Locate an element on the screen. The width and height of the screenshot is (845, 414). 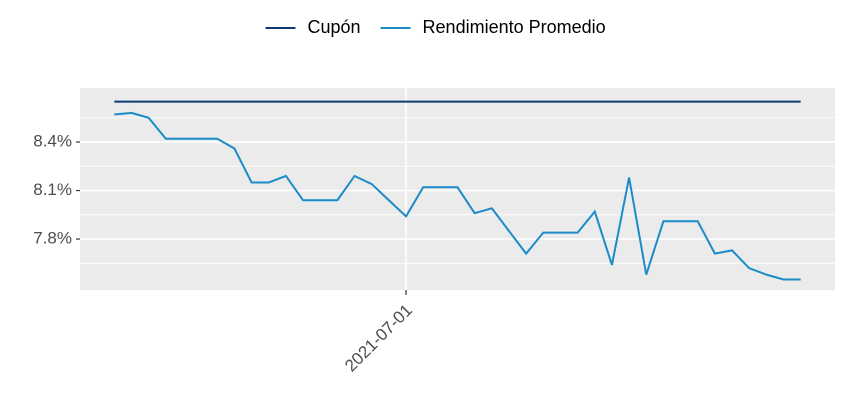
y-tick-label: 8.4% is located at coordinates (52, 141).